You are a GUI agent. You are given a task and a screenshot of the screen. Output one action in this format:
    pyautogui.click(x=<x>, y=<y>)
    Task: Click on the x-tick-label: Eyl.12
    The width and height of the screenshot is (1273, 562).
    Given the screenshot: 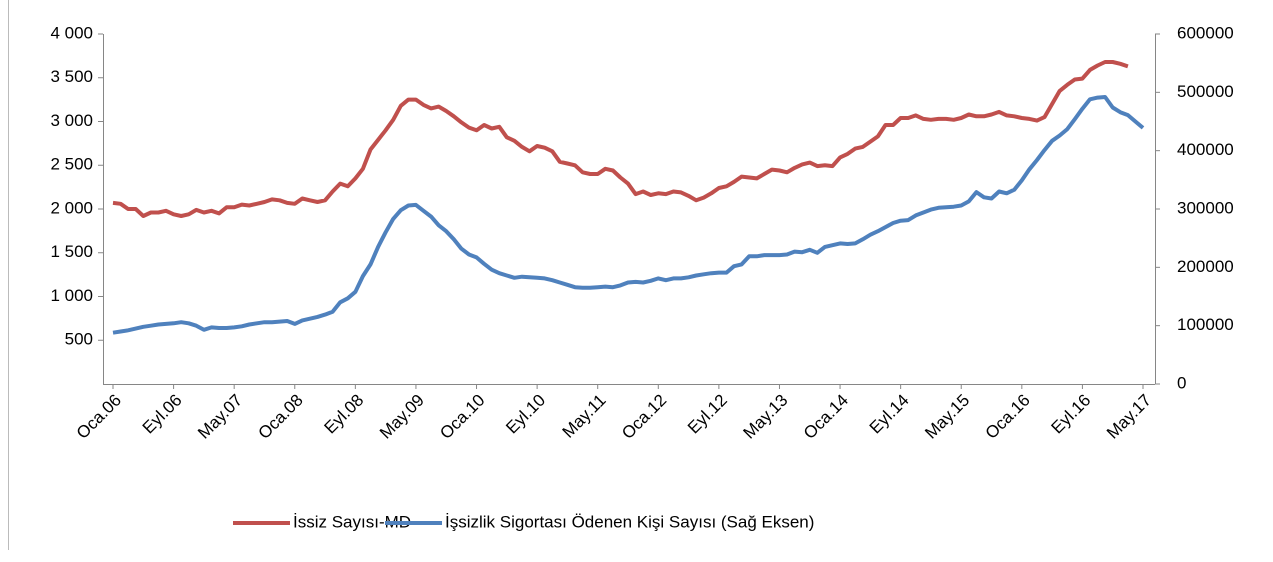 What is the action you would take?
    pyautogui.click(x=707, y=414)
    